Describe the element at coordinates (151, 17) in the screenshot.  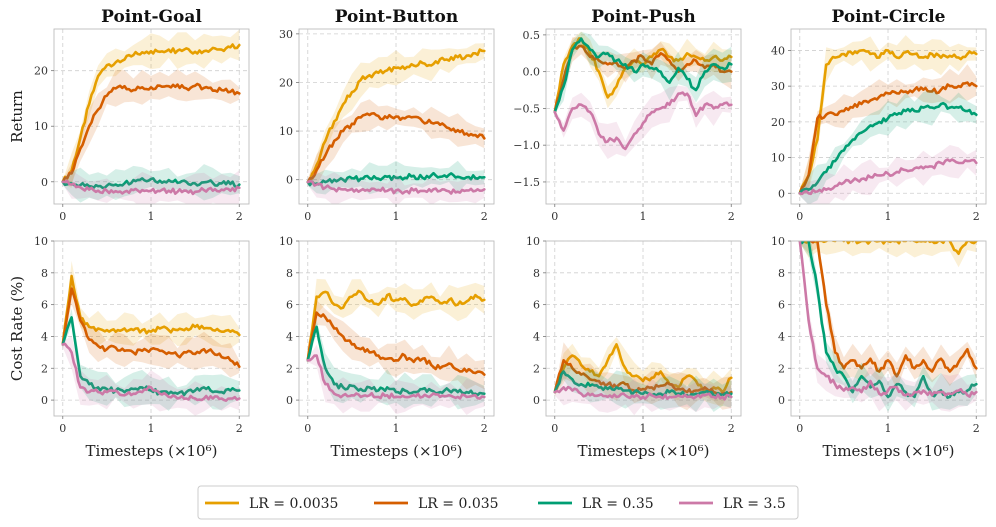
I see `panel-title: Point-Goal` at that location.